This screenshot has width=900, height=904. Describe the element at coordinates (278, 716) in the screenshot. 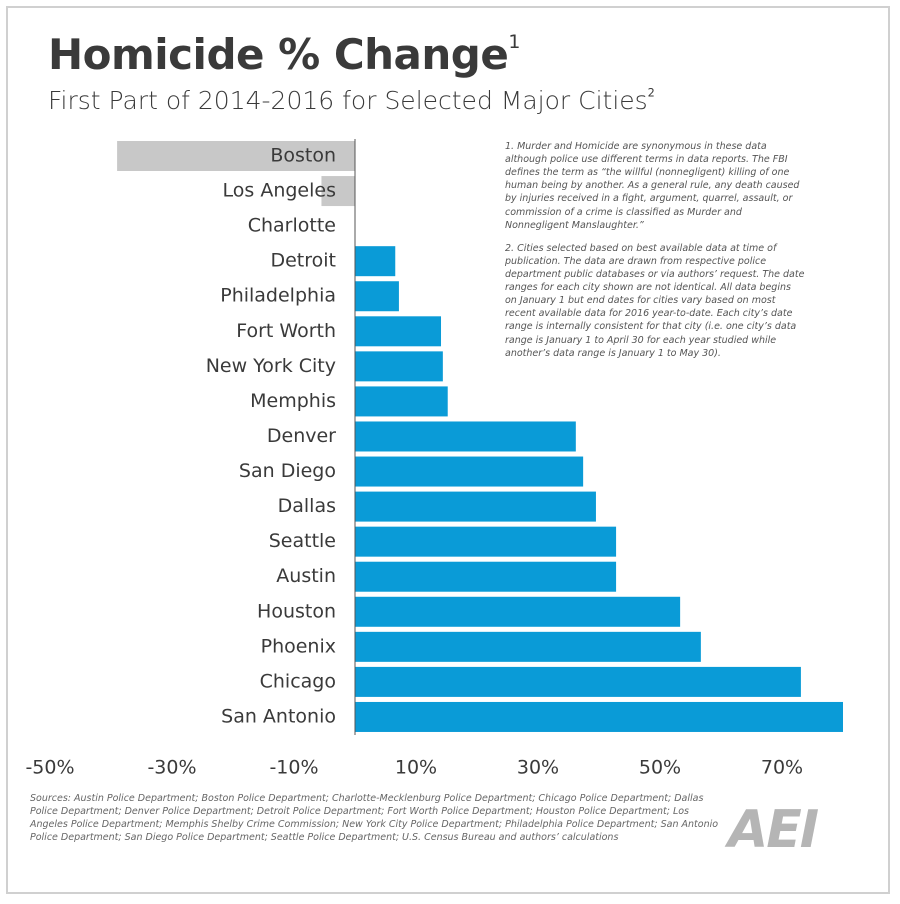

I see `category-label: San Antonio` at that location.